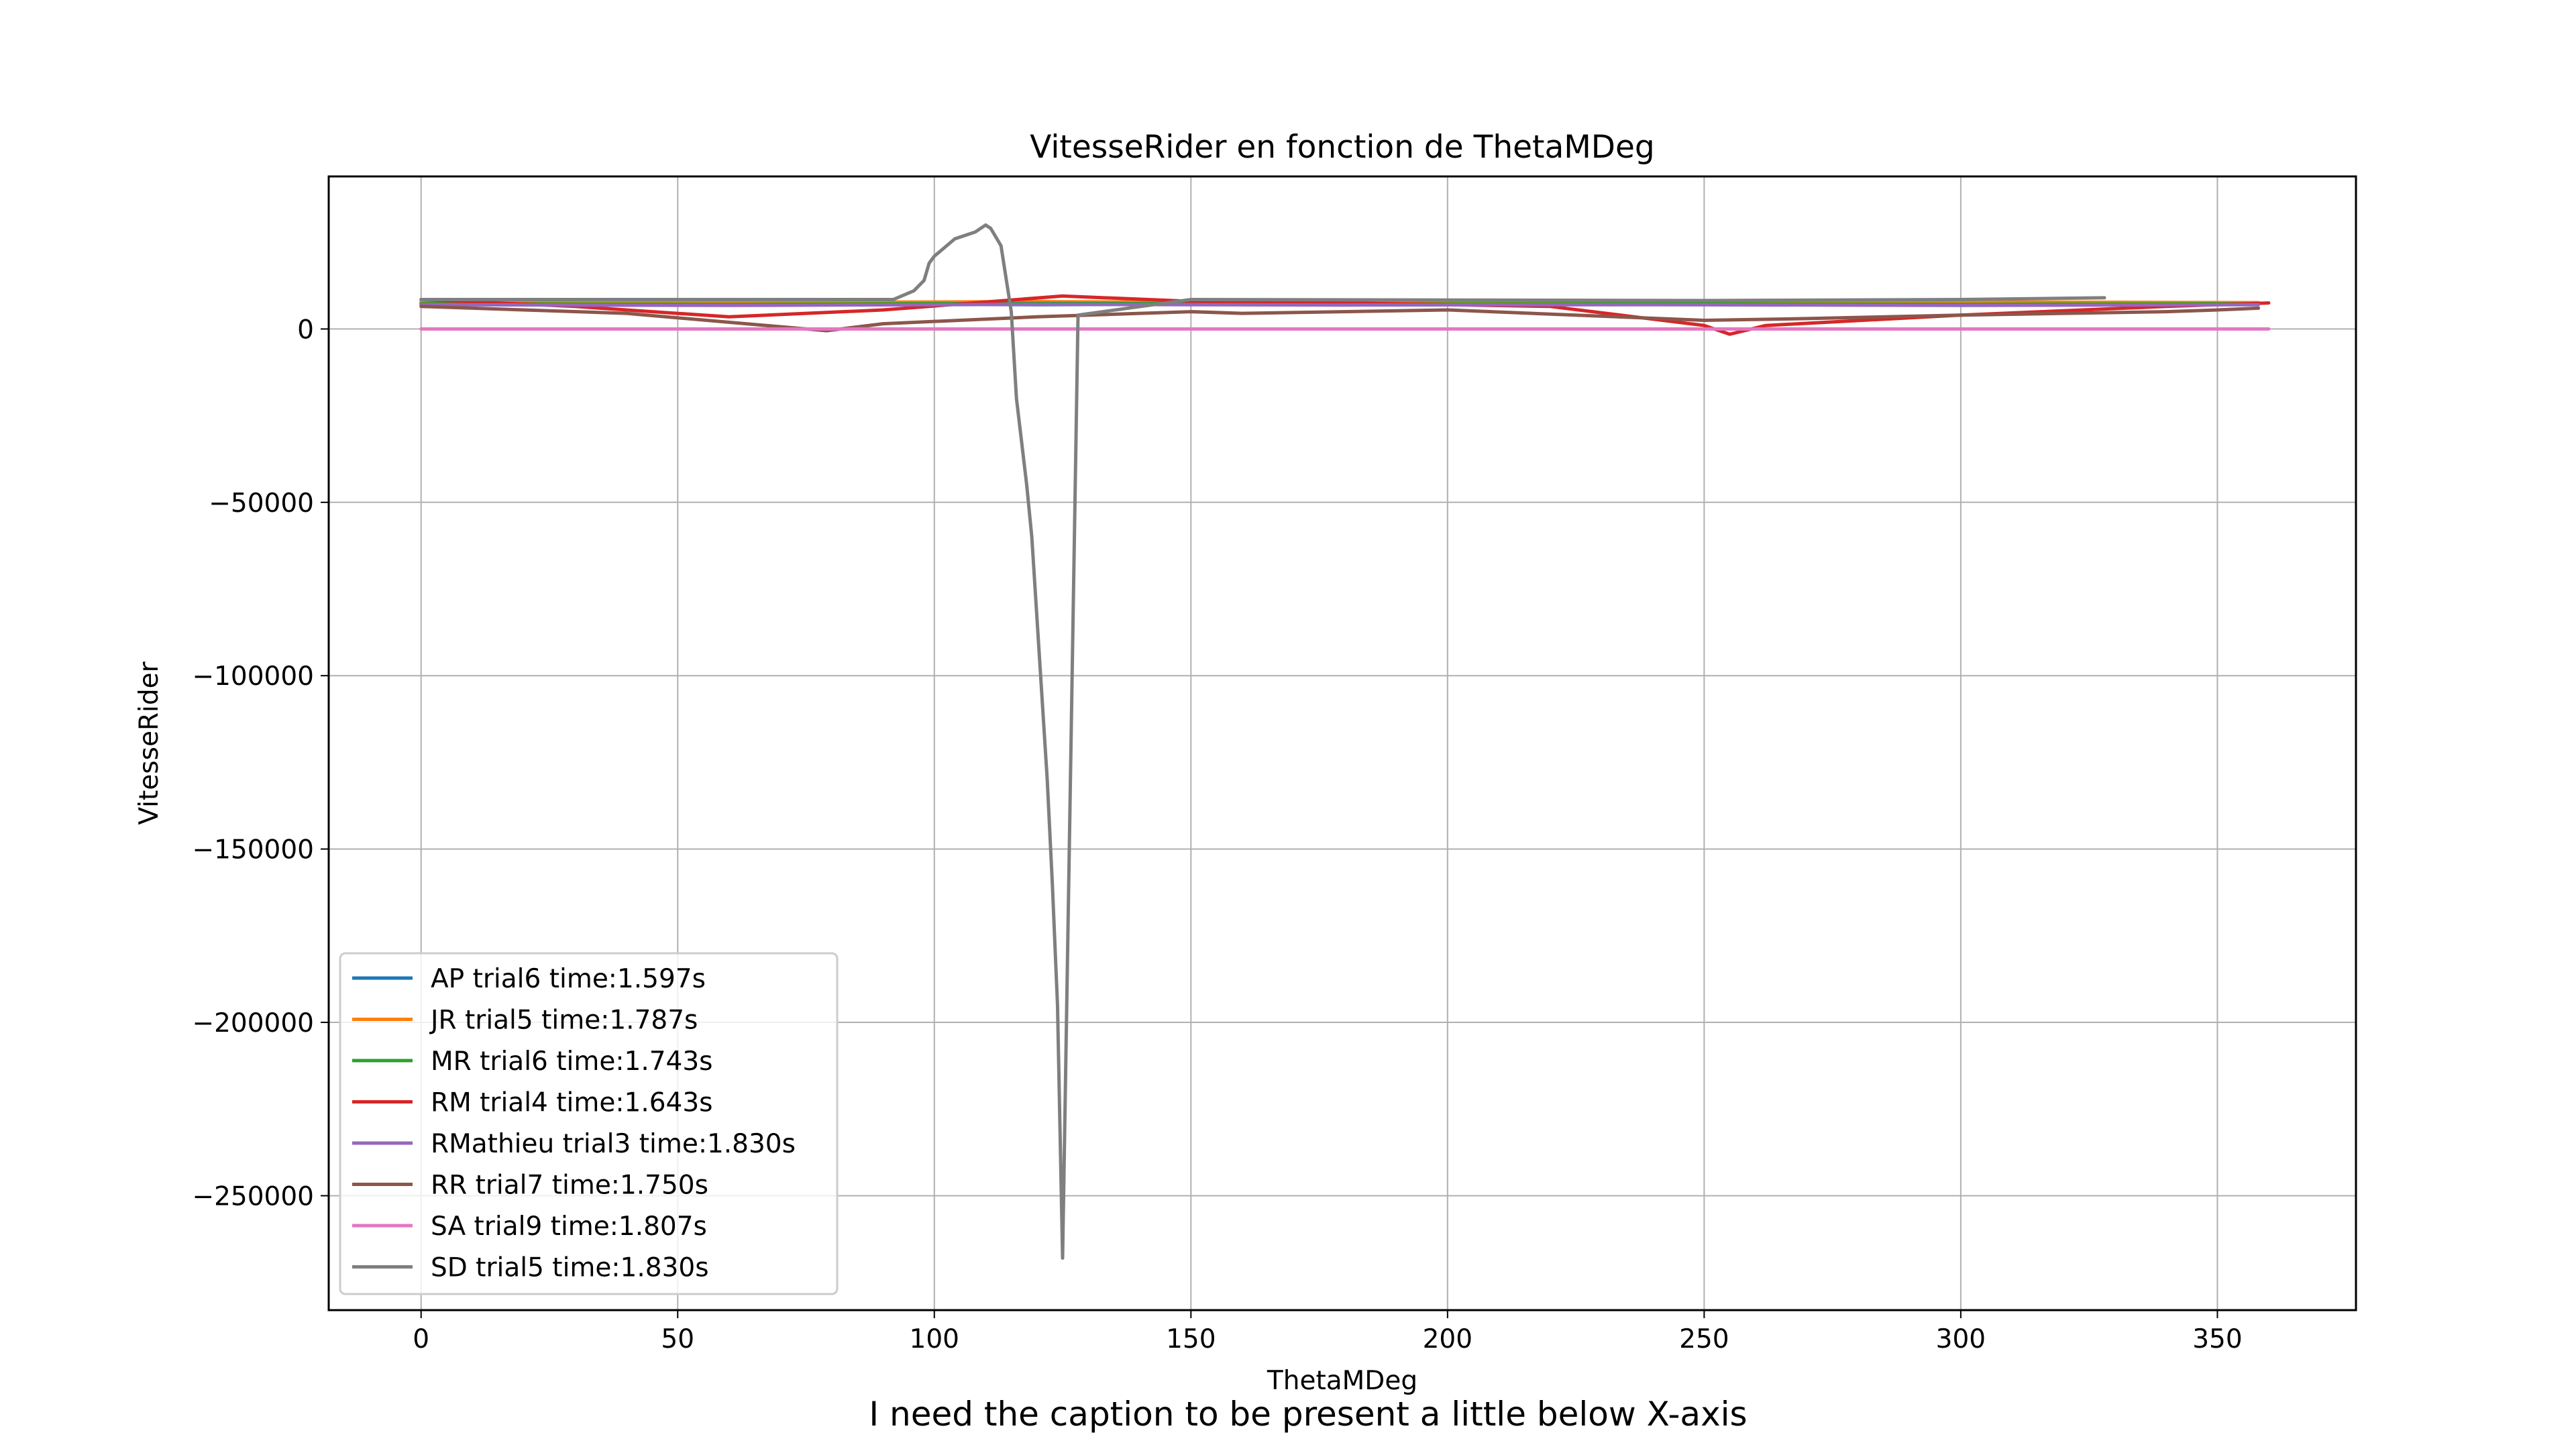 The image size is (2576, 1449). Describe the element at coordinates (613, 1144) in the screenshot. I see `legend-label: RMathieu trial3 time:1.830s` at that location.